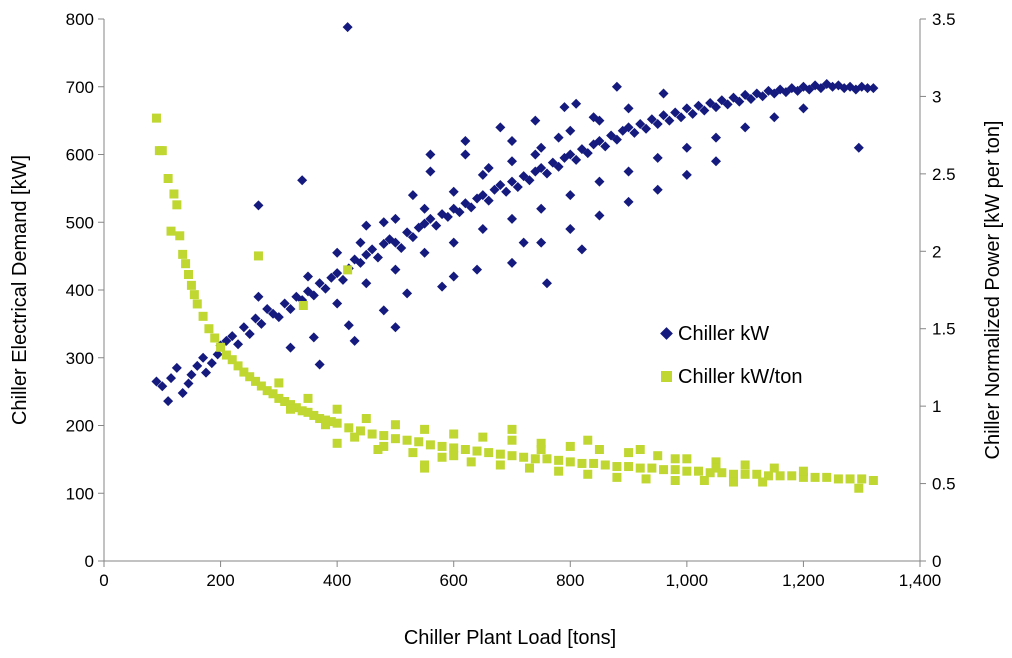 The height and width of the screenshot is (658, 1012). Describe the element at coordinates (80, 222) in the screenshot. I see `y-tick-label: 500` at that location.